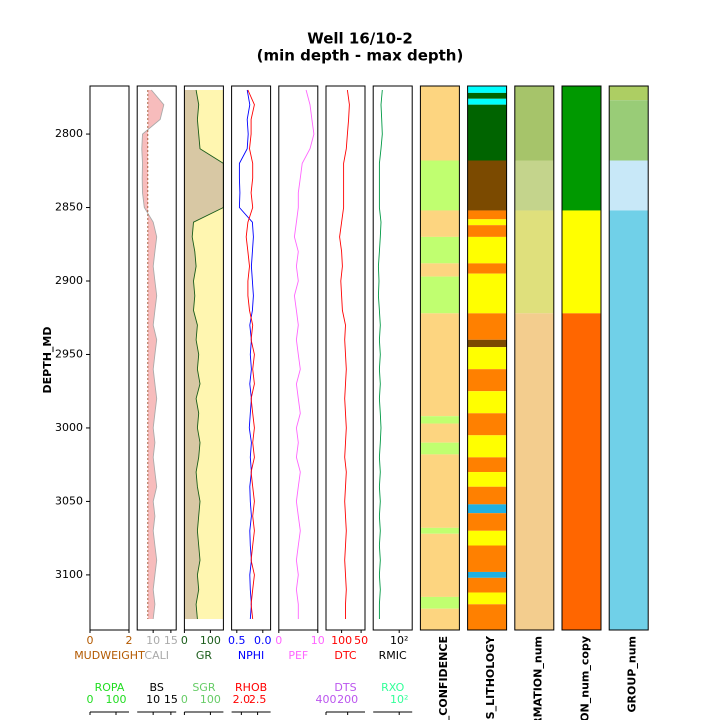  I want to click on curve-name: PEF, so click(298, 655).